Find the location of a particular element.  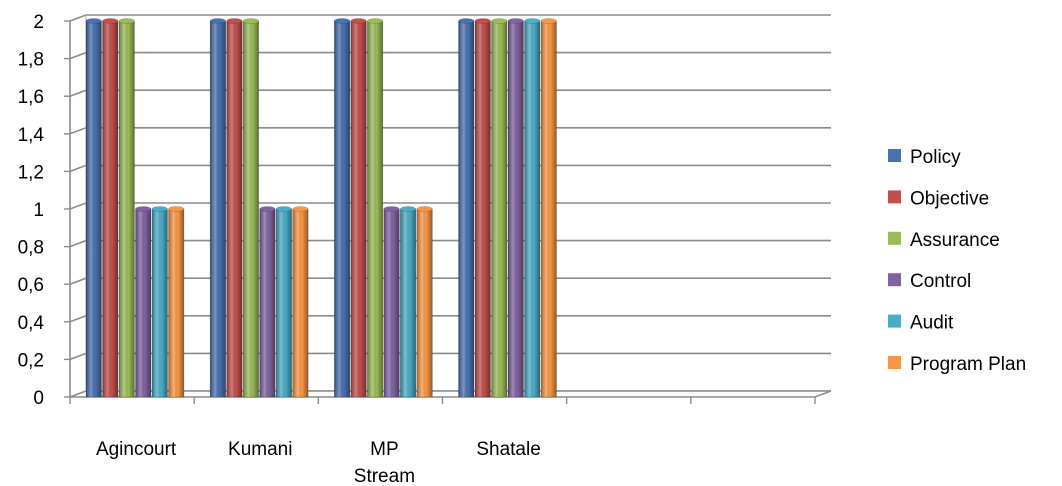

legend-label: Assurance is located at coordinates (955, 240).